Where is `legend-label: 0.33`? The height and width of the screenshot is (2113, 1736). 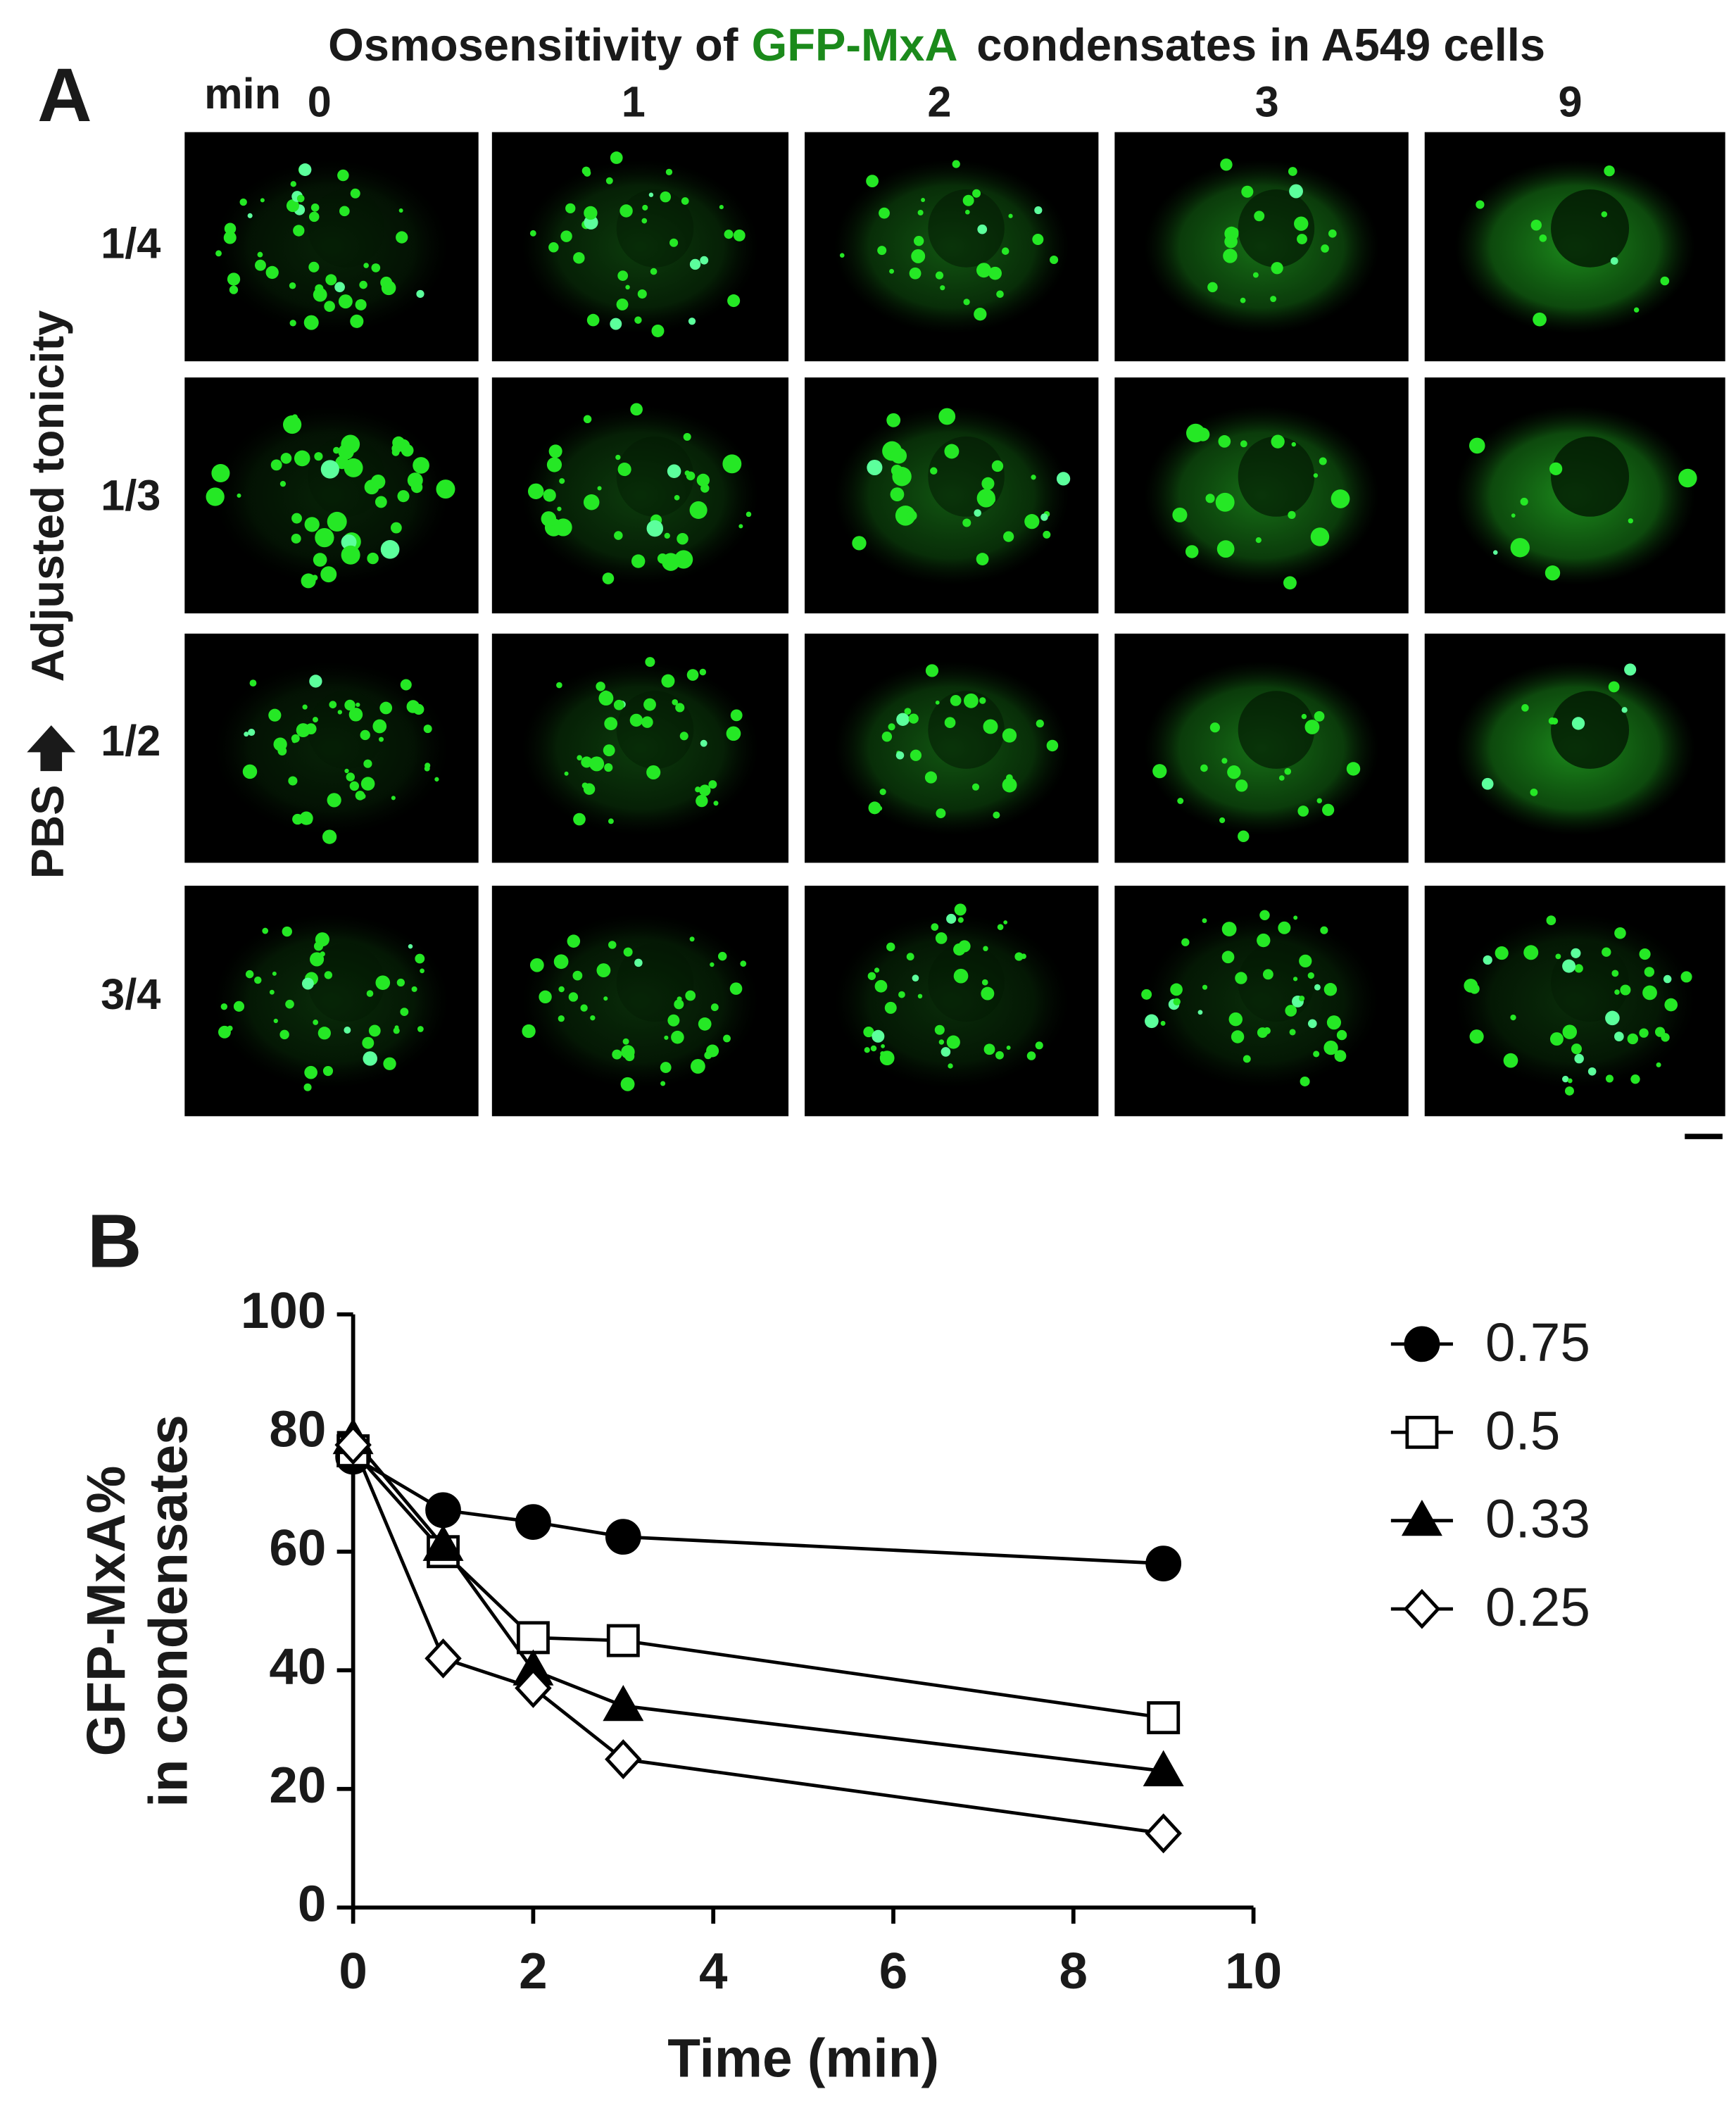 legend-label: 0.33 is located at coordinates (1537, 1520).